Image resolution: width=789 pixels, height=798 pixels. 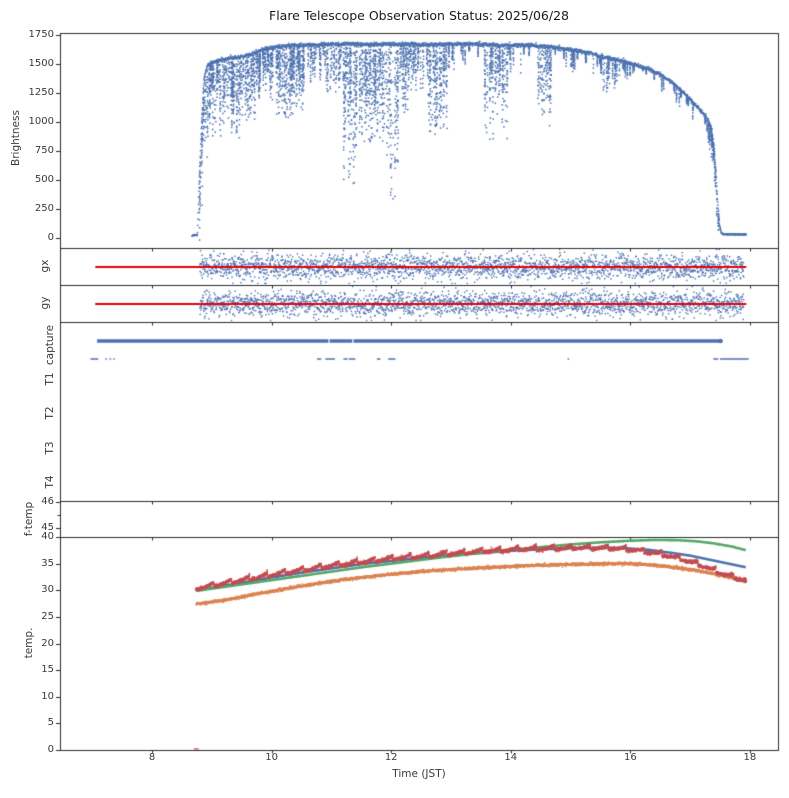 I want to click on category-tick-label: T4, so click(x=50, y=482).